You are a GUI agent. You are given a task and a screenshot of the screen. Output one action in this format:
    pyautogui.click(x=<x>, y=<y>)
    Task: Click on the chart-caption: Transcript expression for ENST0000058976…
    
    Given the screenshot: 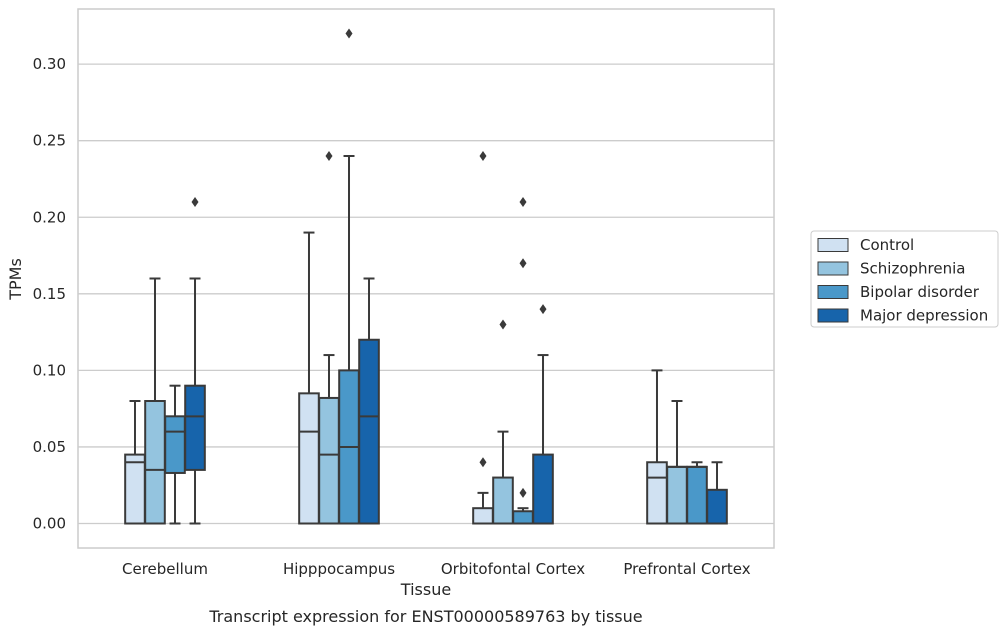 What is the action you would take?
    pyautogui.click(x=425, y=616)
    